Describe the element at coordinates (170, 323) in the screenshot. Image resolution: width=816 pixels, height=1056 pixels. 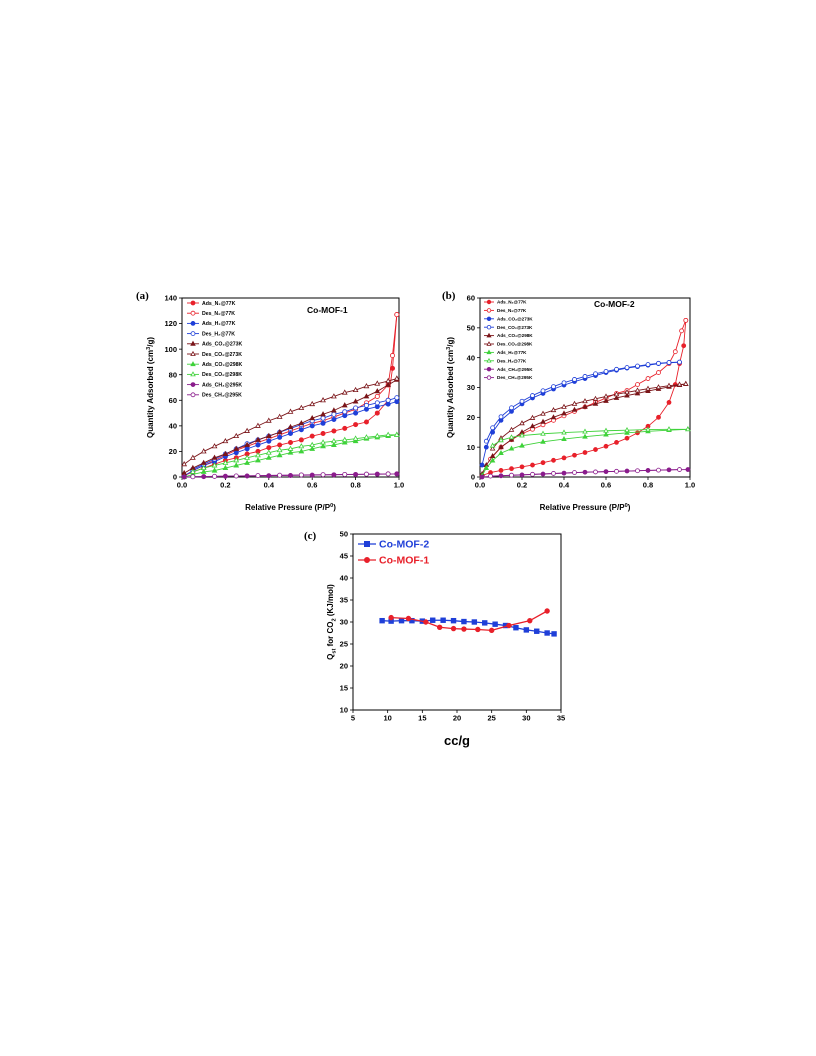
I see `y-tick-label: 120` at that location.